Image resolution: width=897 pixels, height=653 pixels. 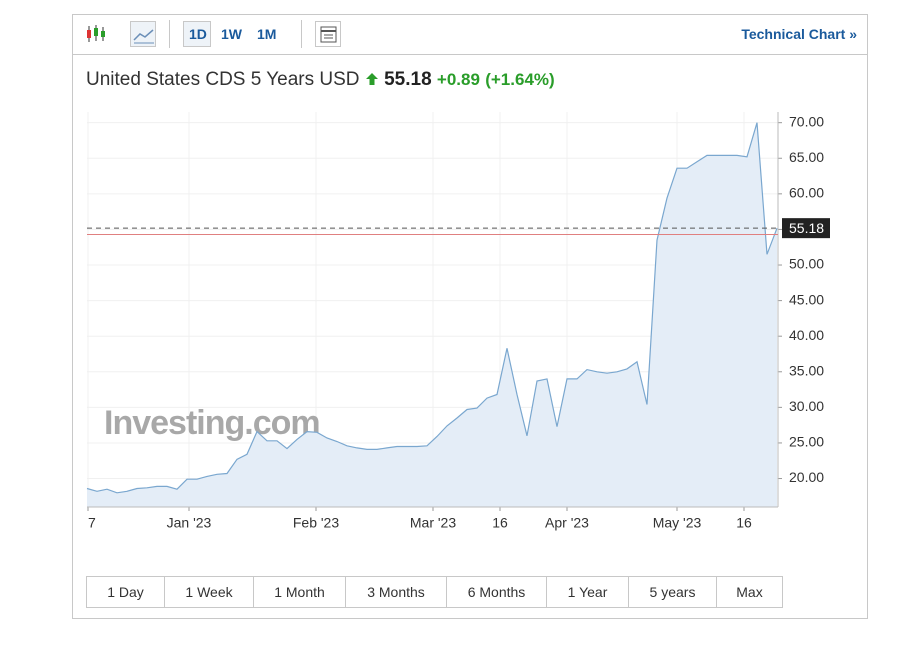 What do you see at coordinates (497, 592) in the screenshot?
I see `range-button: 6 Months` at bounding box center [497, 592].